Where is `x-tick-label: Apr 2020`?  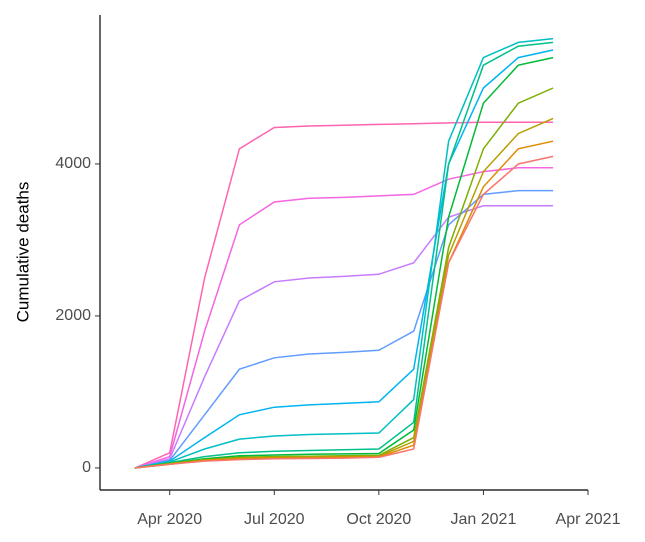
x-tick-label: Apr 2020 is located at coordinates (169, 519).